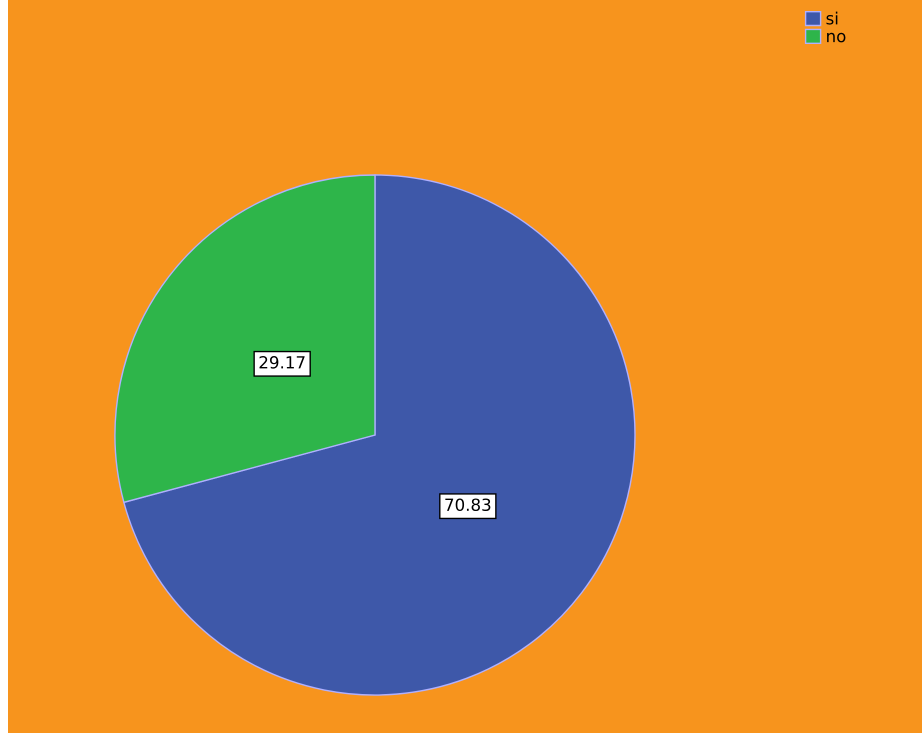  What do you see at coordinates (467, 505) in the screenshot?
I see `data-label: 70.83` at bounding box center [467, 505].